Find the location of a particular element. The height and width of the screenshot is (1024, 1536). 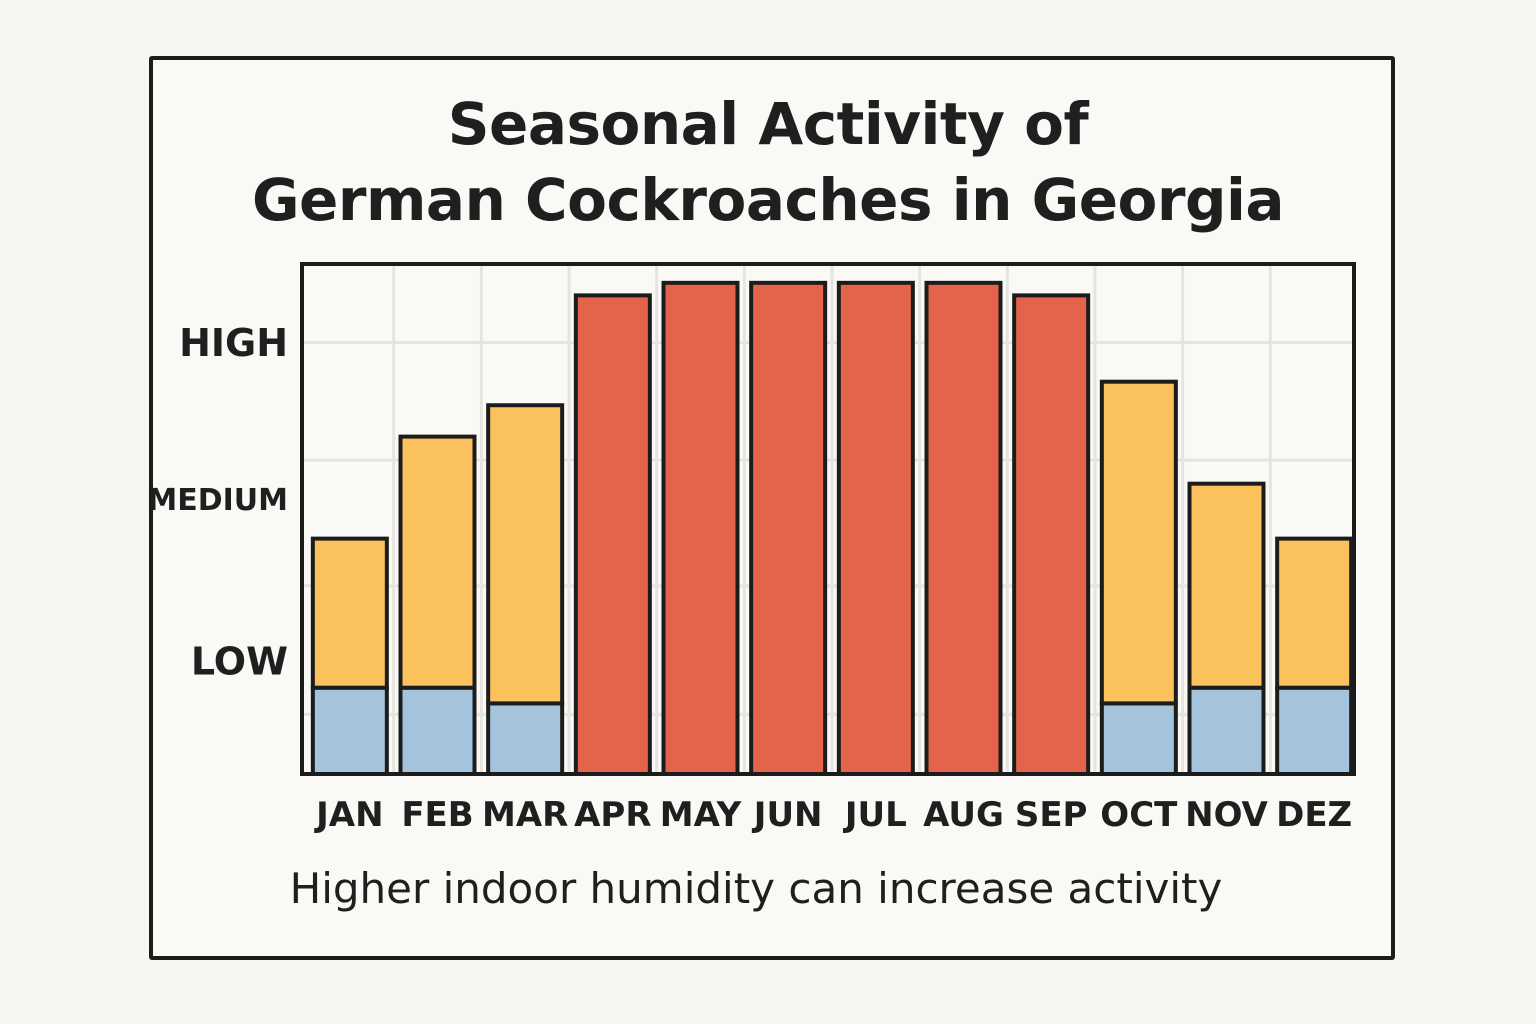

x-tick-dez: DEZ is located at coordinates (1314, 815).